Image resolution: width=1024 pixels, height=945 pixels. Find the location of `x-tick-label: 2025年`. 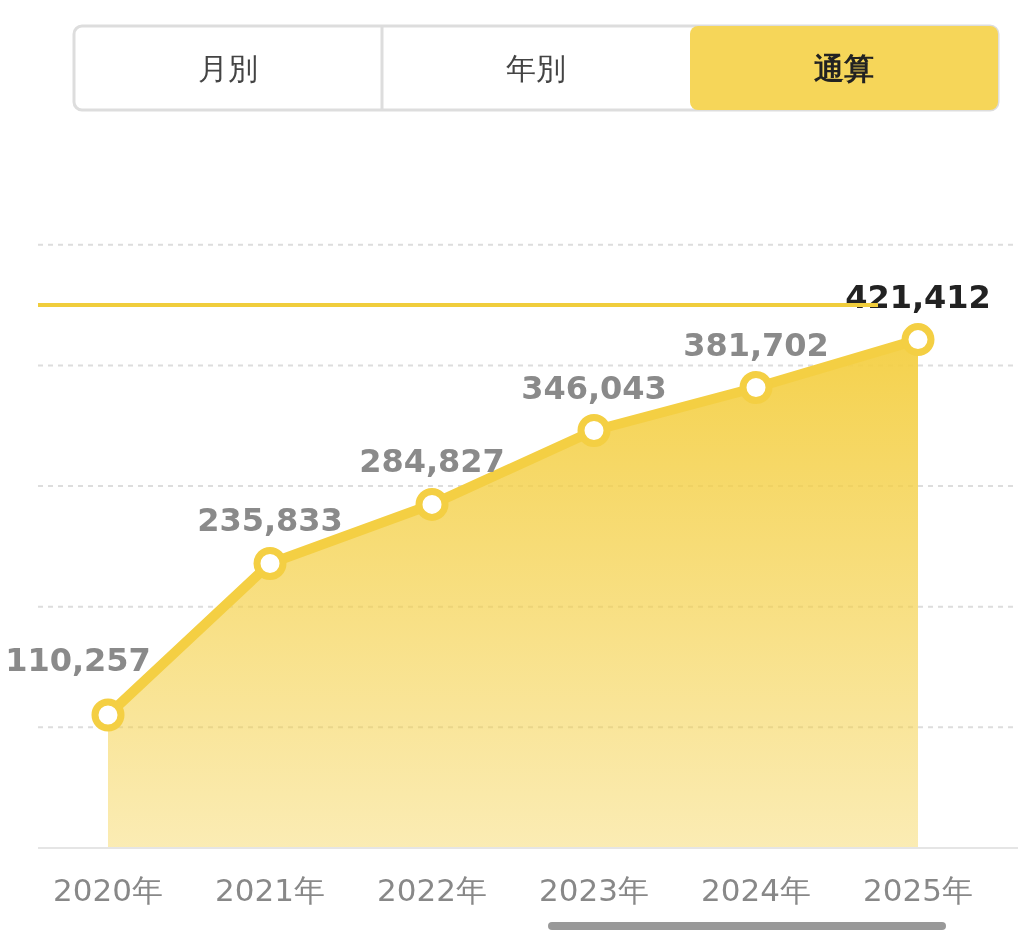

x-tick-label: 2025年 is located at coordinates (918, 890).